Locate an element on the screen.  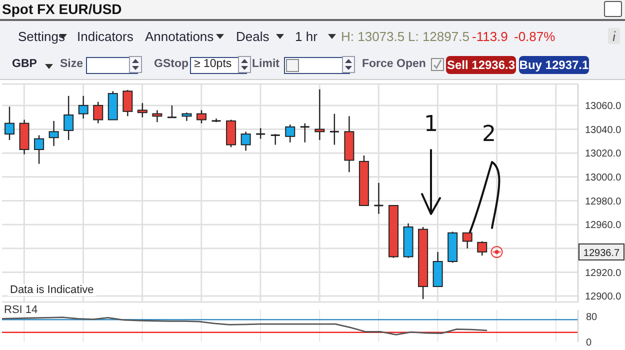
y-tick-label: 13040.0 is located at coordinates (603, 130).